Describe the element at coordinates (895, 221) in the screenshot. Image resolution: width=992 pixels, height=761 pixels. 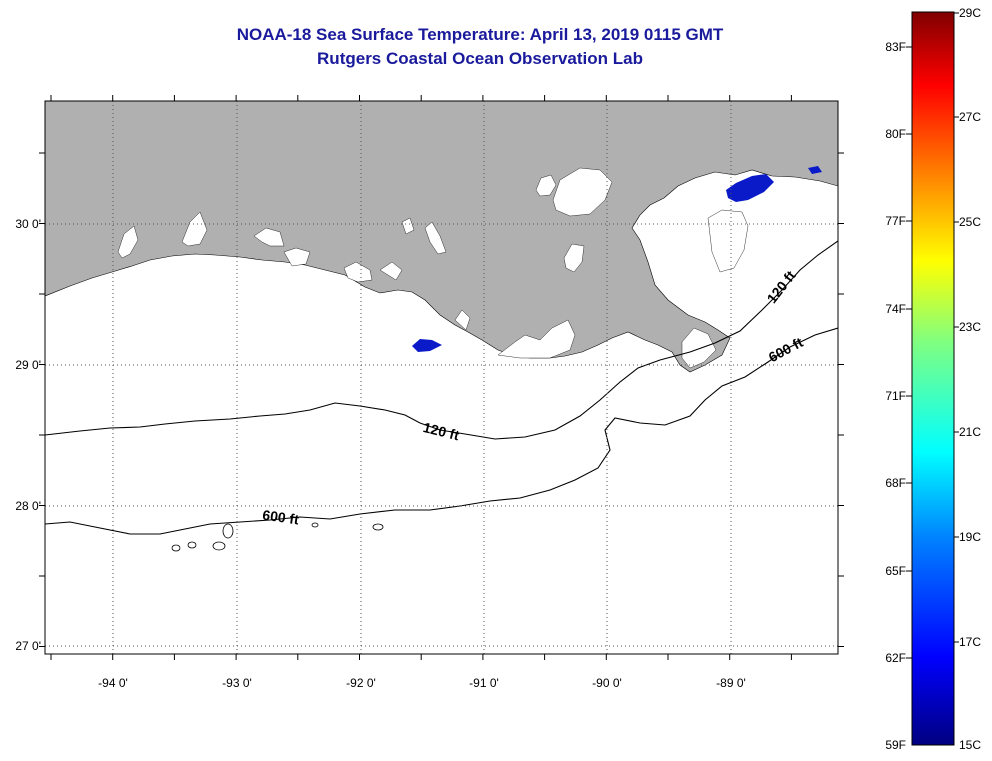
I see `colorbar-f-label: 77F` at that location.